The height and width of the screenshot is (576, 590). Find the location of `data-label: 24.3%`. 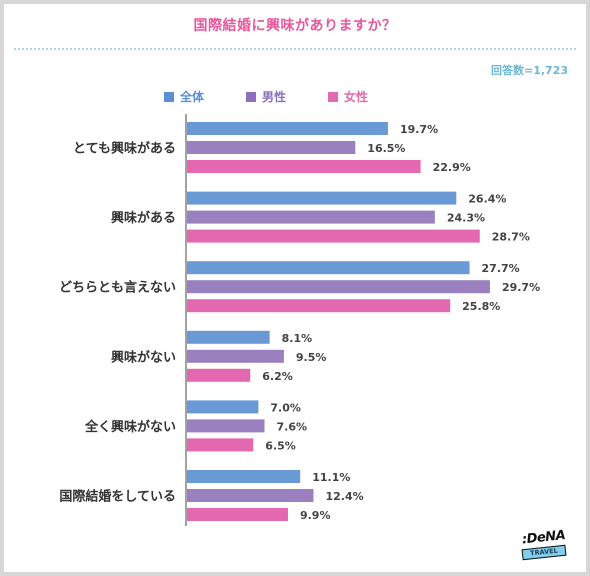

data-label: 24.3% is located at coordinates (466, 218).